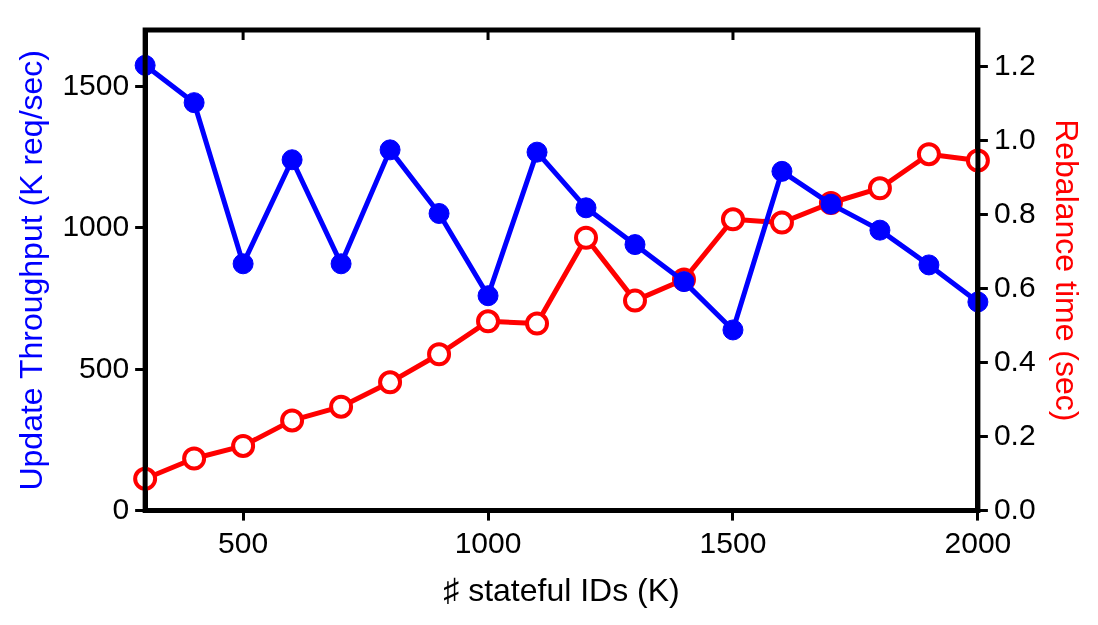 The width and height of the screenshot is (1098, 625). Describe the element at coordinates (1014, 139) in the screenshot. I see `y2-tick-label: 1.0` at that location.